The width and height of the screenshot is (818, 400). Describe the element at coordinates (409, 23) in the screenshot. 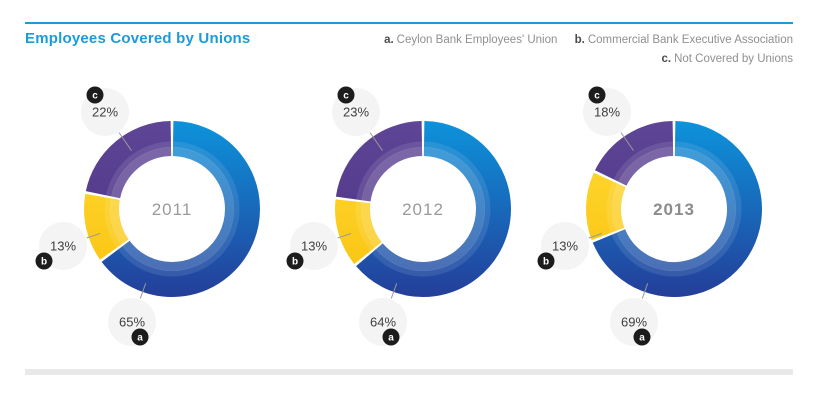

I see `top-divider` at that location.